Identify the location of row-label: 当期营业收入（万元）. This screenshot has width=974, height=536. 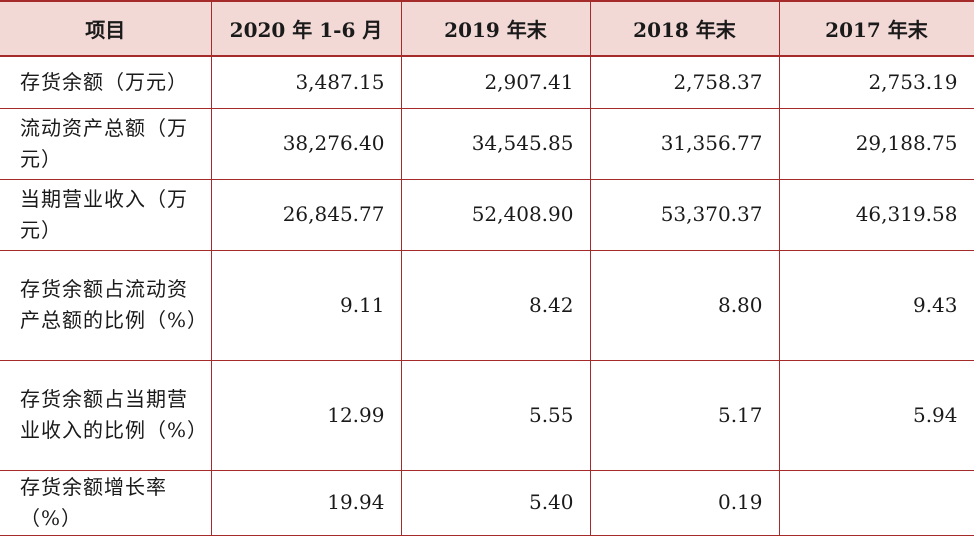
(106, 215).